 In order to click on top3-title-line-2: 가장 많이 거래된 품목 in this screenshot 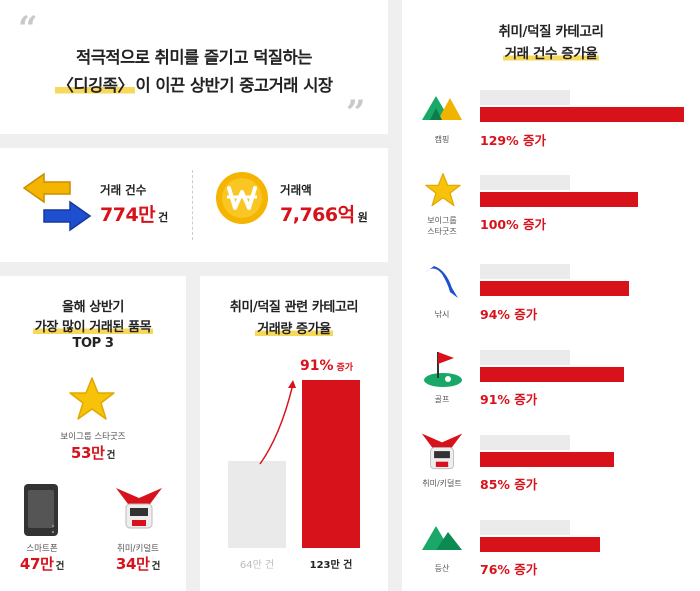, I will do `click(93, 325)`.